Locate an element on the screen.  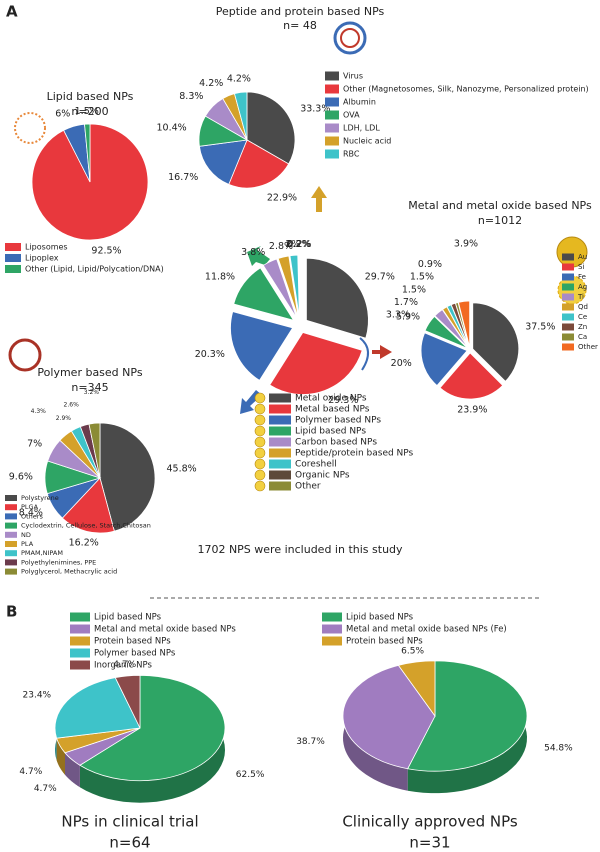
value-label: 0.9% is located at coordinates (430, 264).